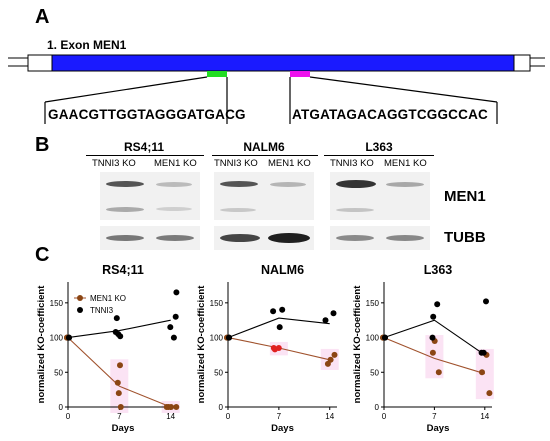 Image resolution: width=550 pixels, height=441 pixels. Describe the element at coordinates (390, 114) in the screenshot. I see `guide-sequence-right: ATGATAGACAGGTCGGCCAC` at that location.